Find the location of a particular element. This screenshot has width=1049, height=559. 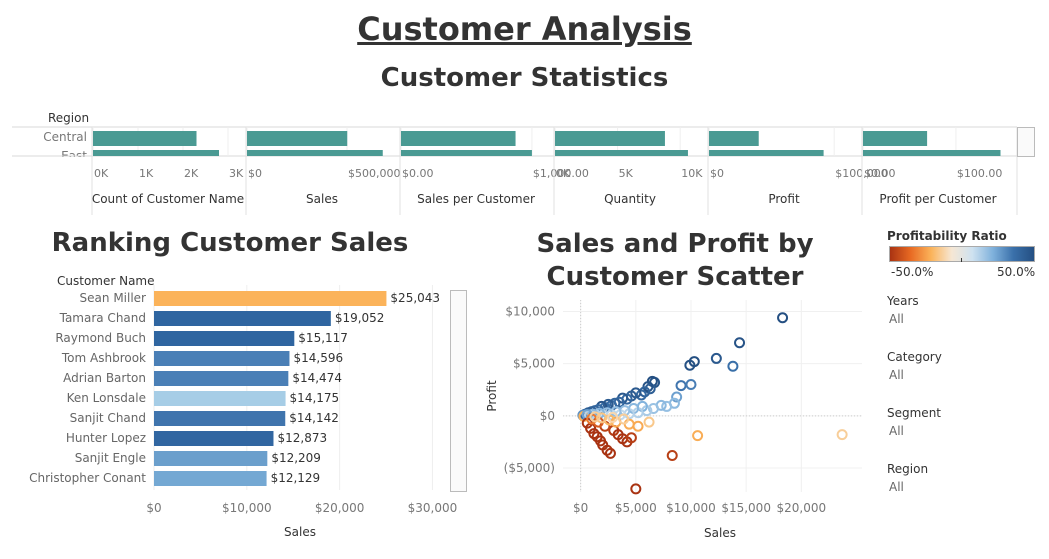

ranking-value-label: $14,175 is located at coordinates (315, 398).